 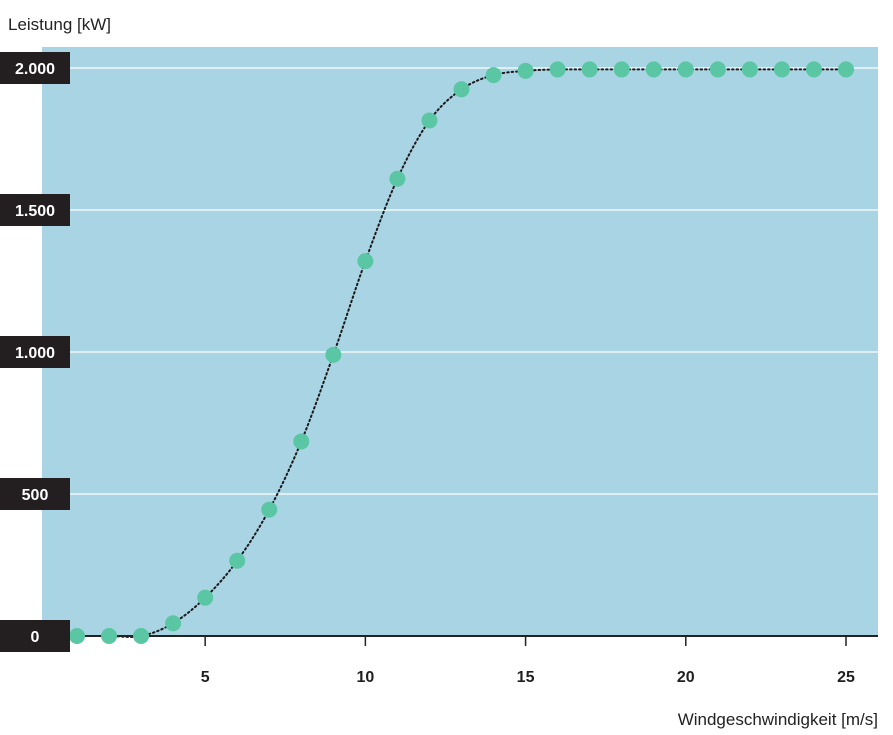 I want to click on x-axis-title: Windgeschwindigkeit [m/s], so click(x=778, y=719).